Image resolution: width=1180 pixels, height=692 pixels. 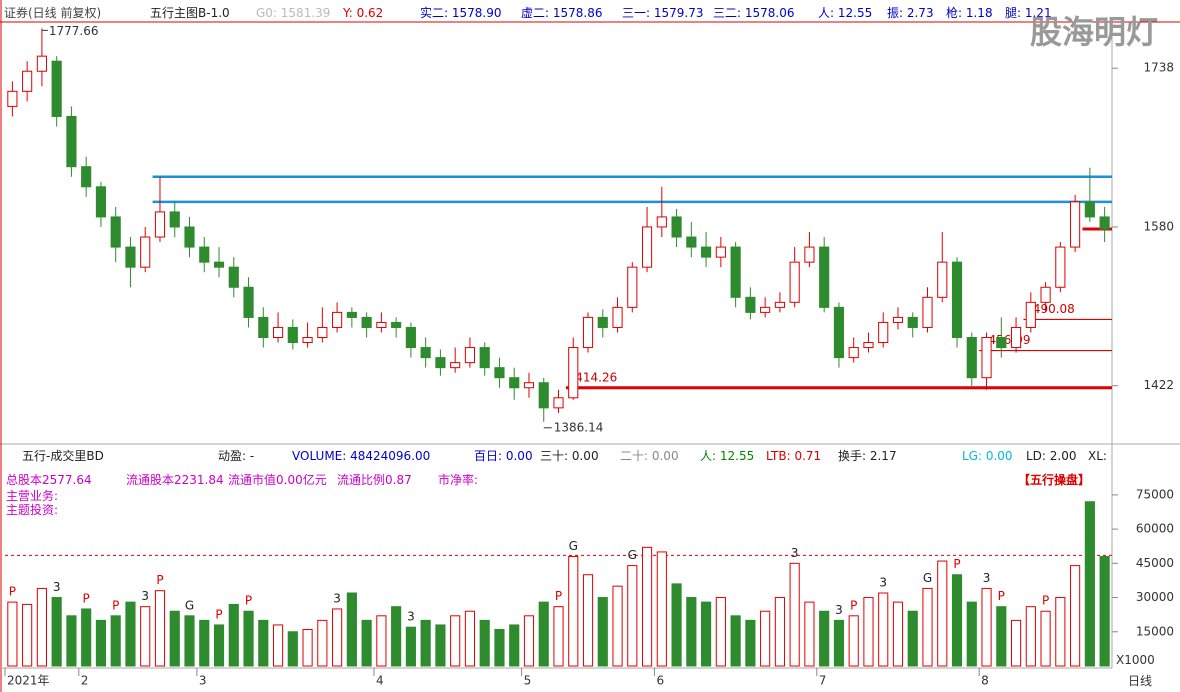 I want to click on y-tick-label: 1738, so click(x=1158, y=68).